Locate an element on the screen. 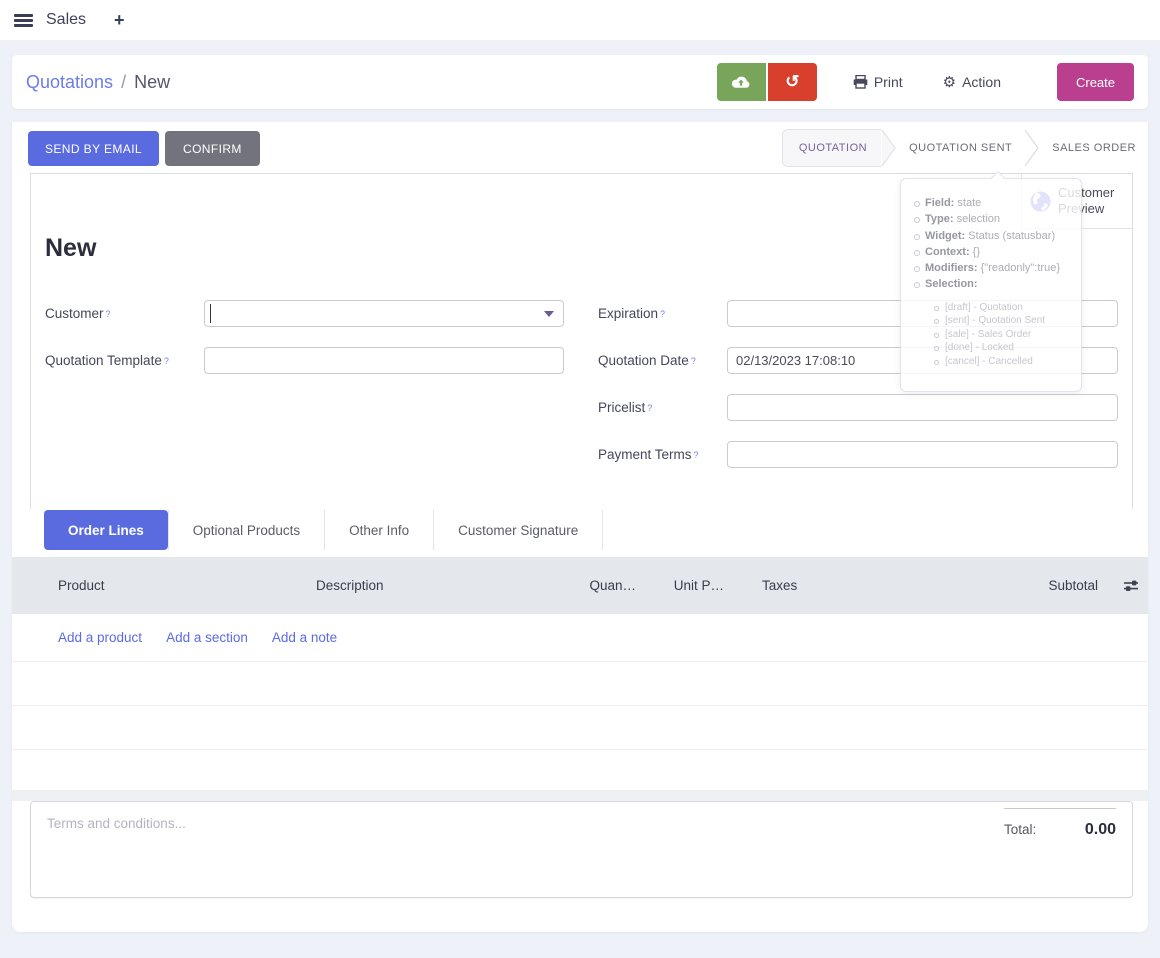  create-button: Create is located at coordinates (1095, 82).